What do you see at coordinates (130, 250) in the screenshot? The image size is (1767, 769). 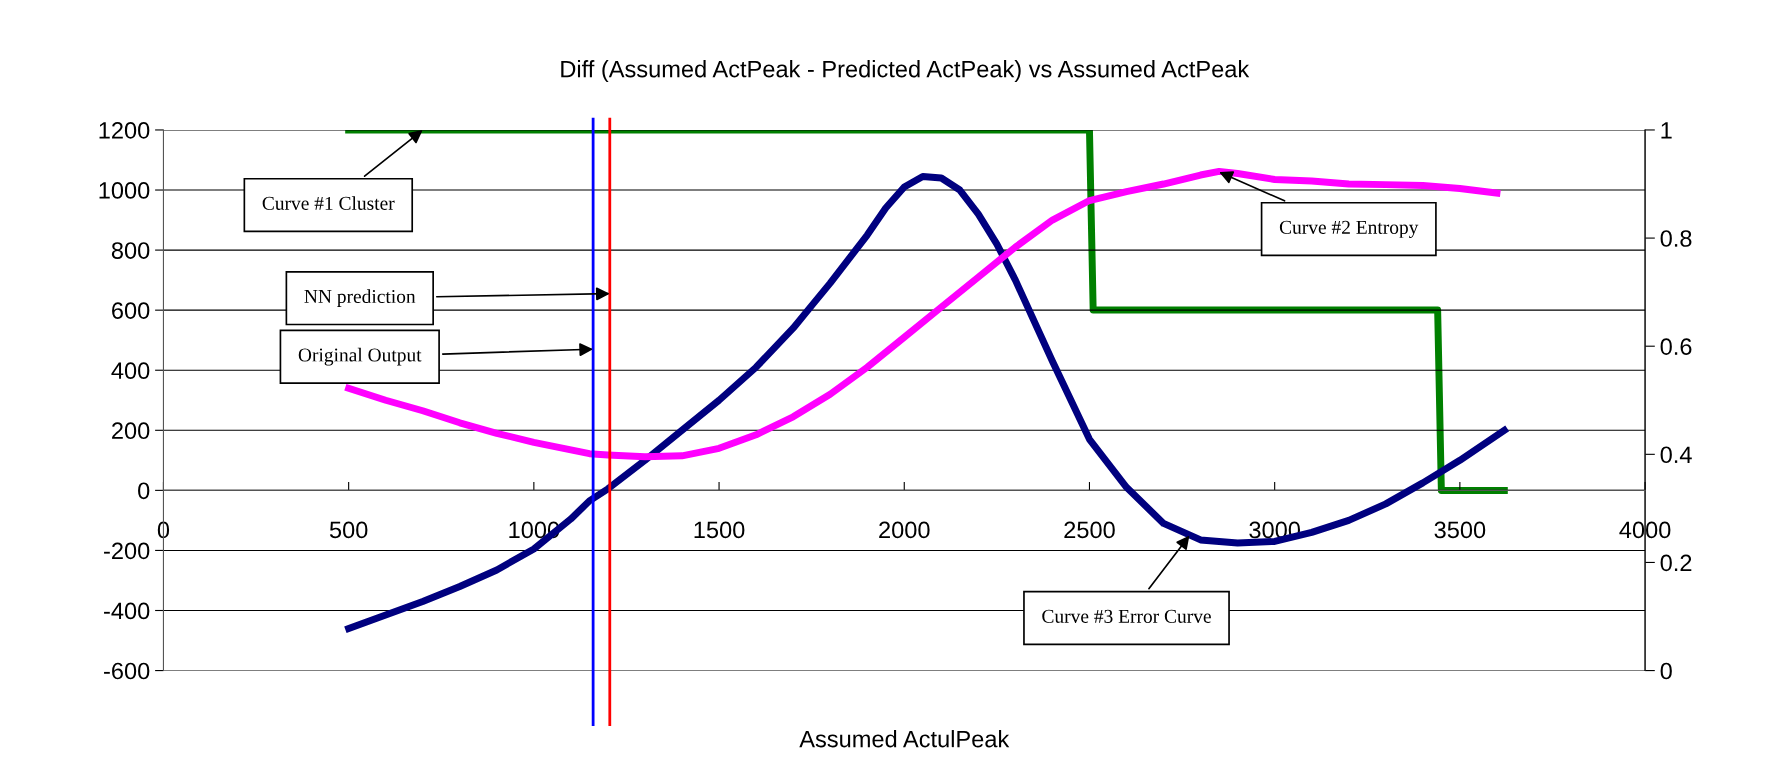 I see `y-tick-label: 800` at bounding box center [130, 250].